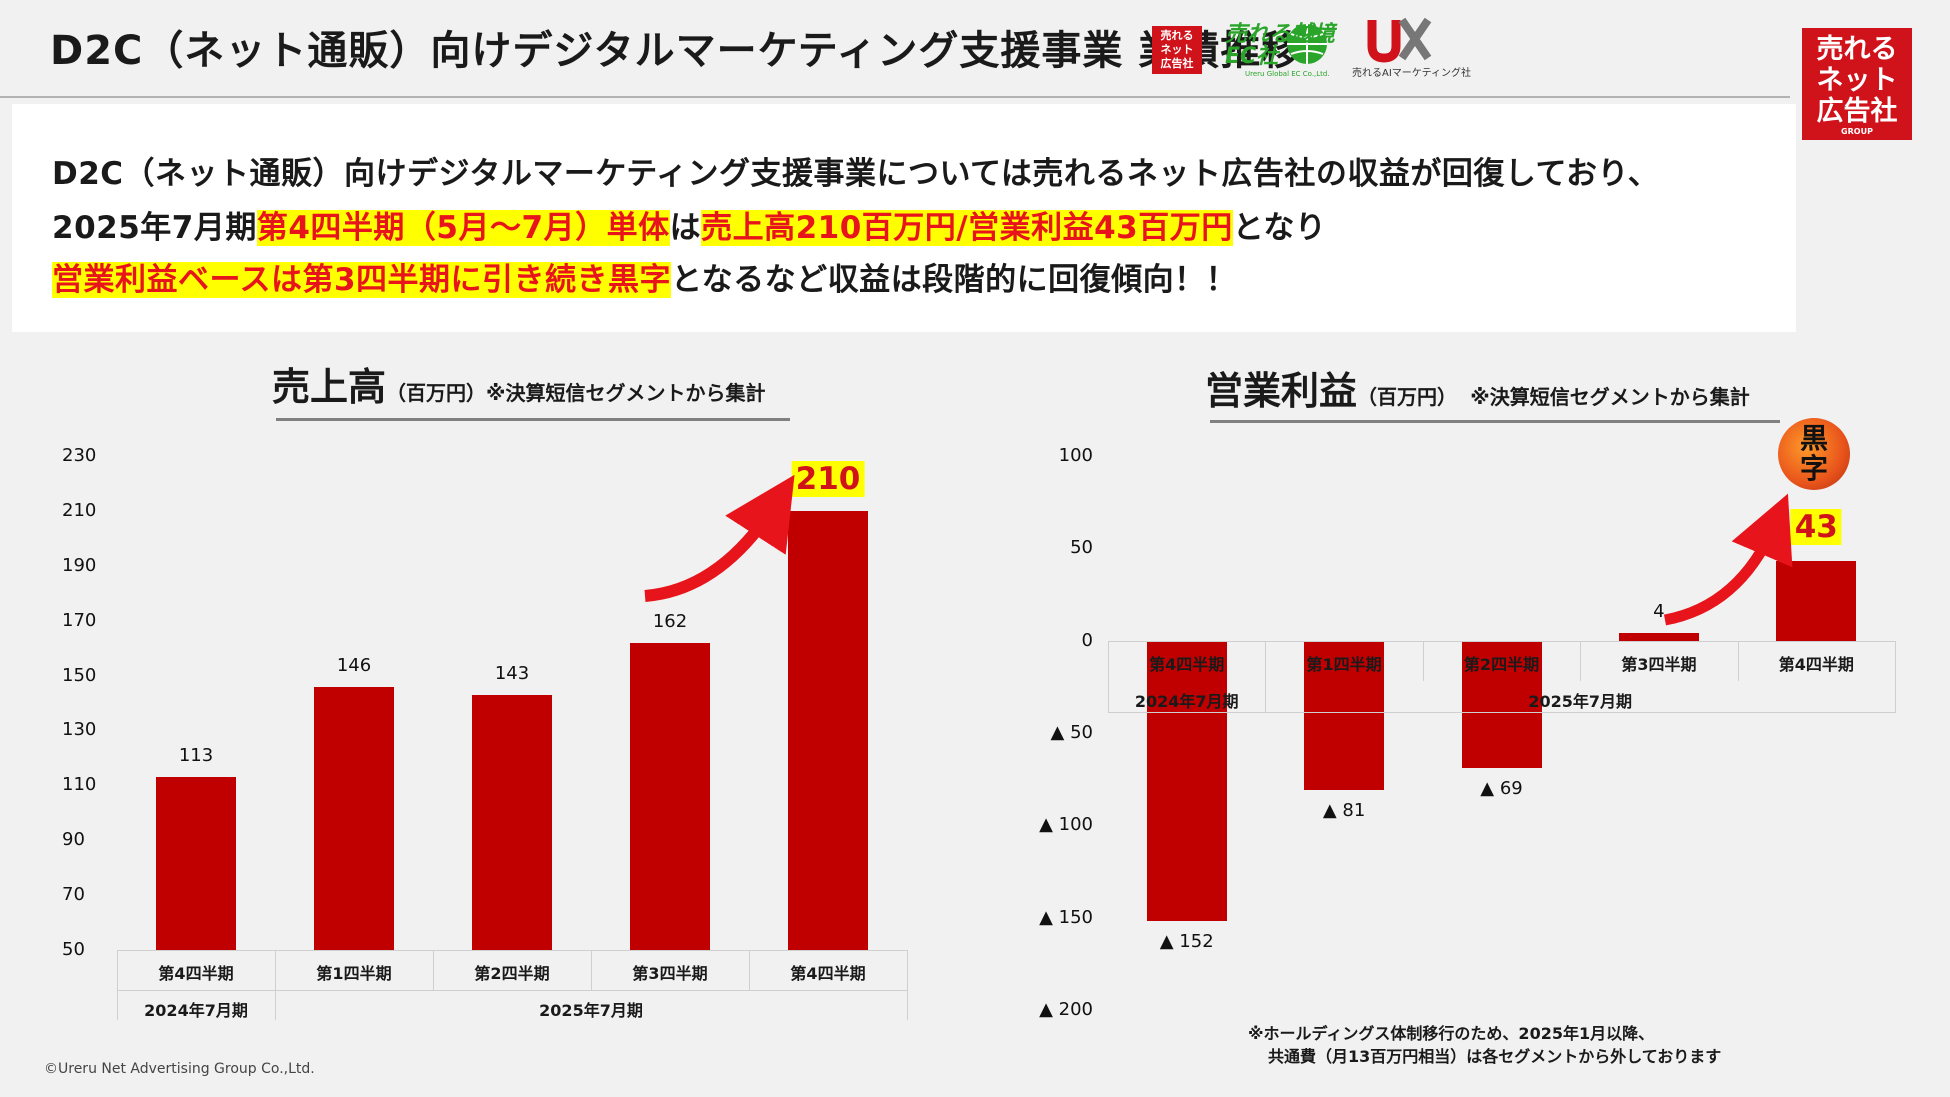 Image resolution: width=1950 pixels, height=1097 pixels. Describe the element at coordinates (512, 973) in the screenshot. I see `sales-category-label: 第2四半期` at that location.